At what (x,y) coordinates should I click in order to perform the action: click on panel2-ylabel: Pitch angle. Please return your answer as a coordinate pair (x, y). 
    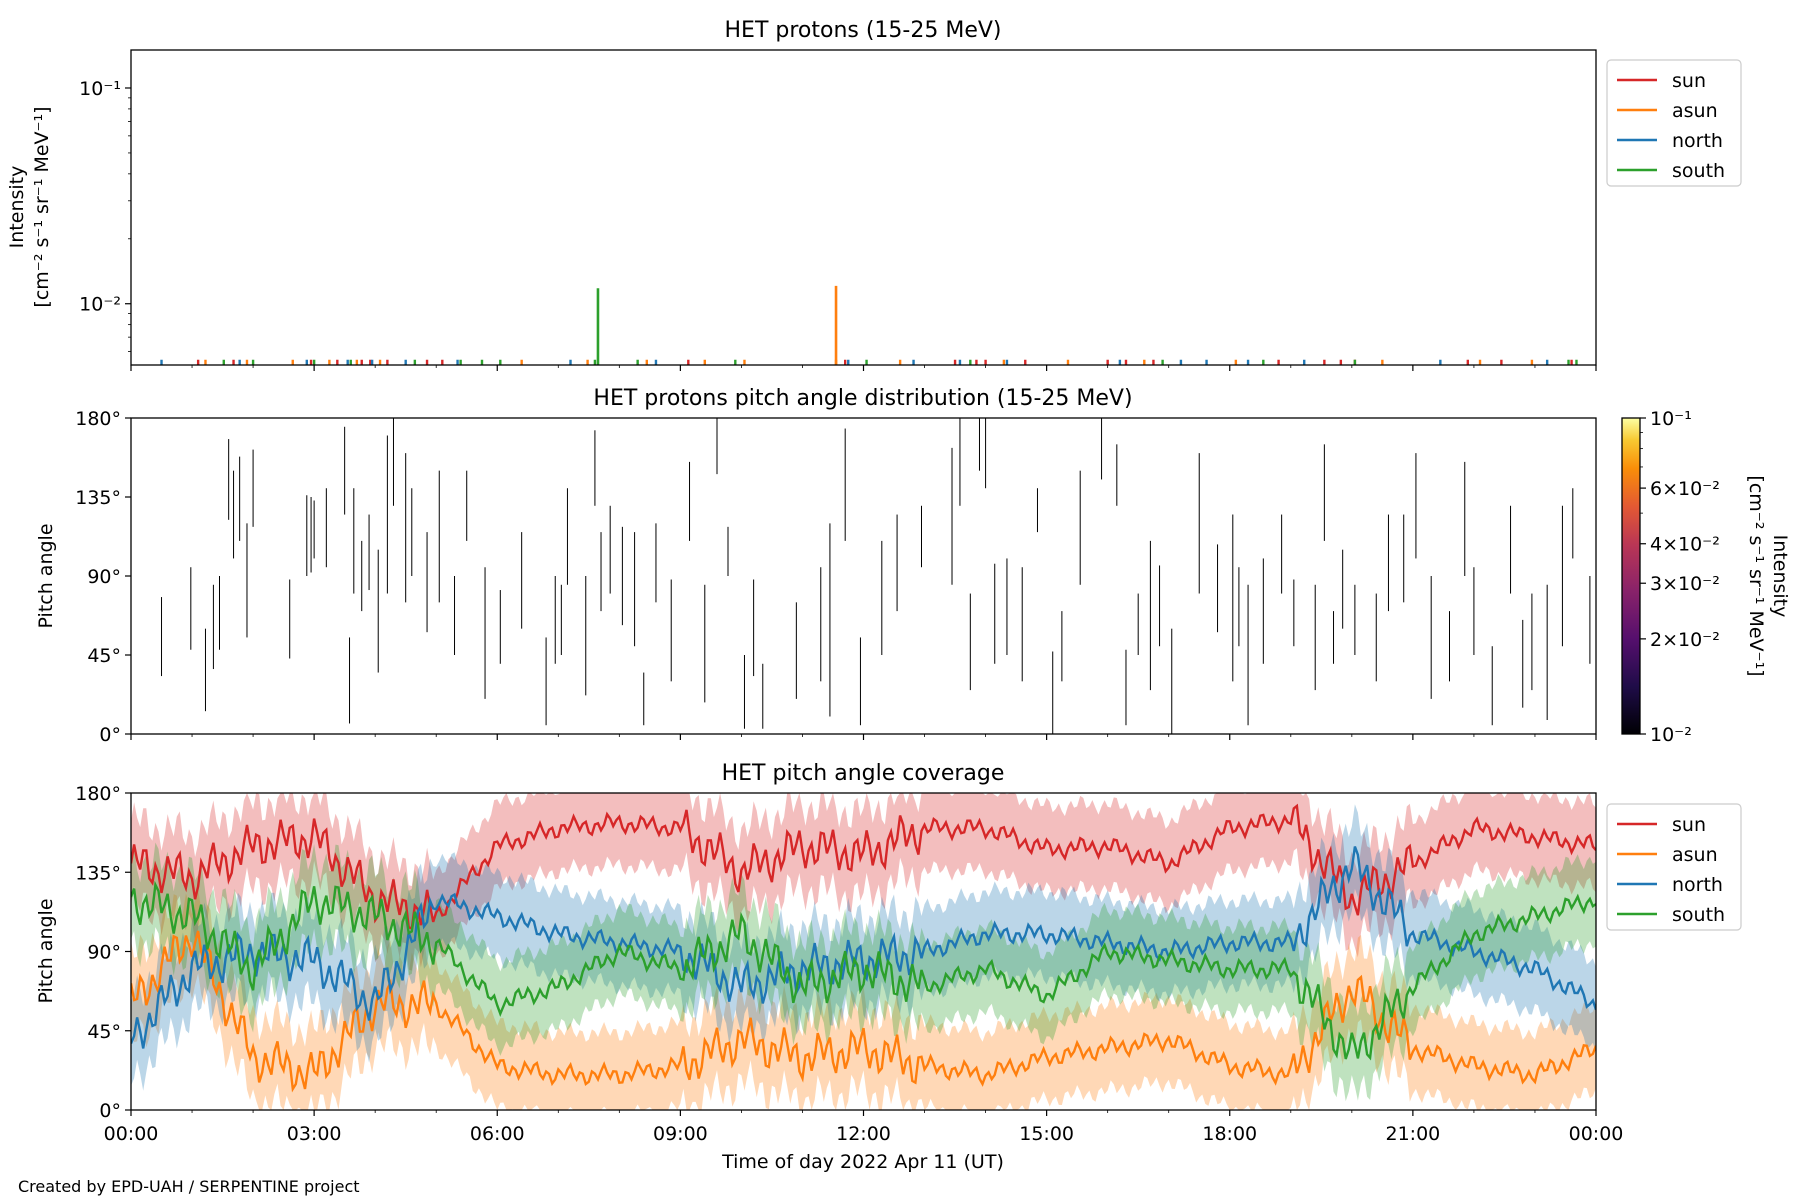
    Looking at the image, I should click on (46, 575).